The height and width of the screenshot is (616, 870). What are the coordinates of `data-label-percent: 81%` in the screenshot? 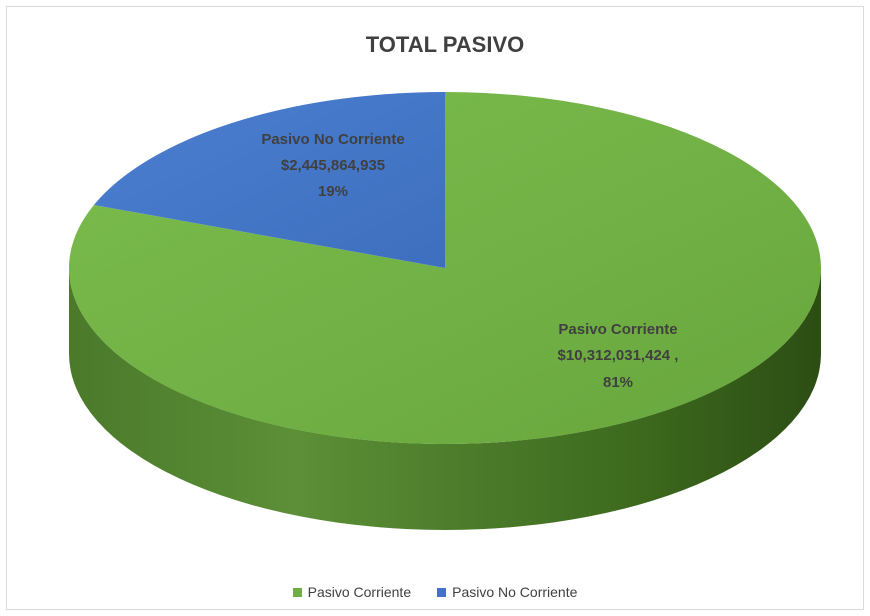 It's located at (618, 382).